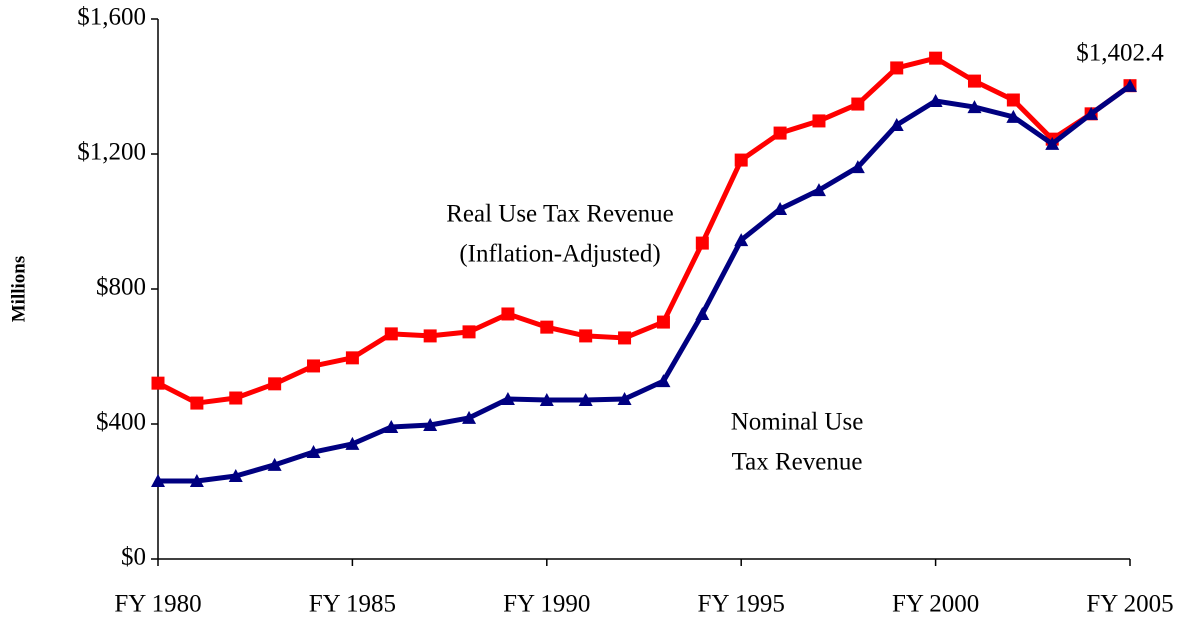  I want to click on series-label: Nominal Use, so click(797, 422).